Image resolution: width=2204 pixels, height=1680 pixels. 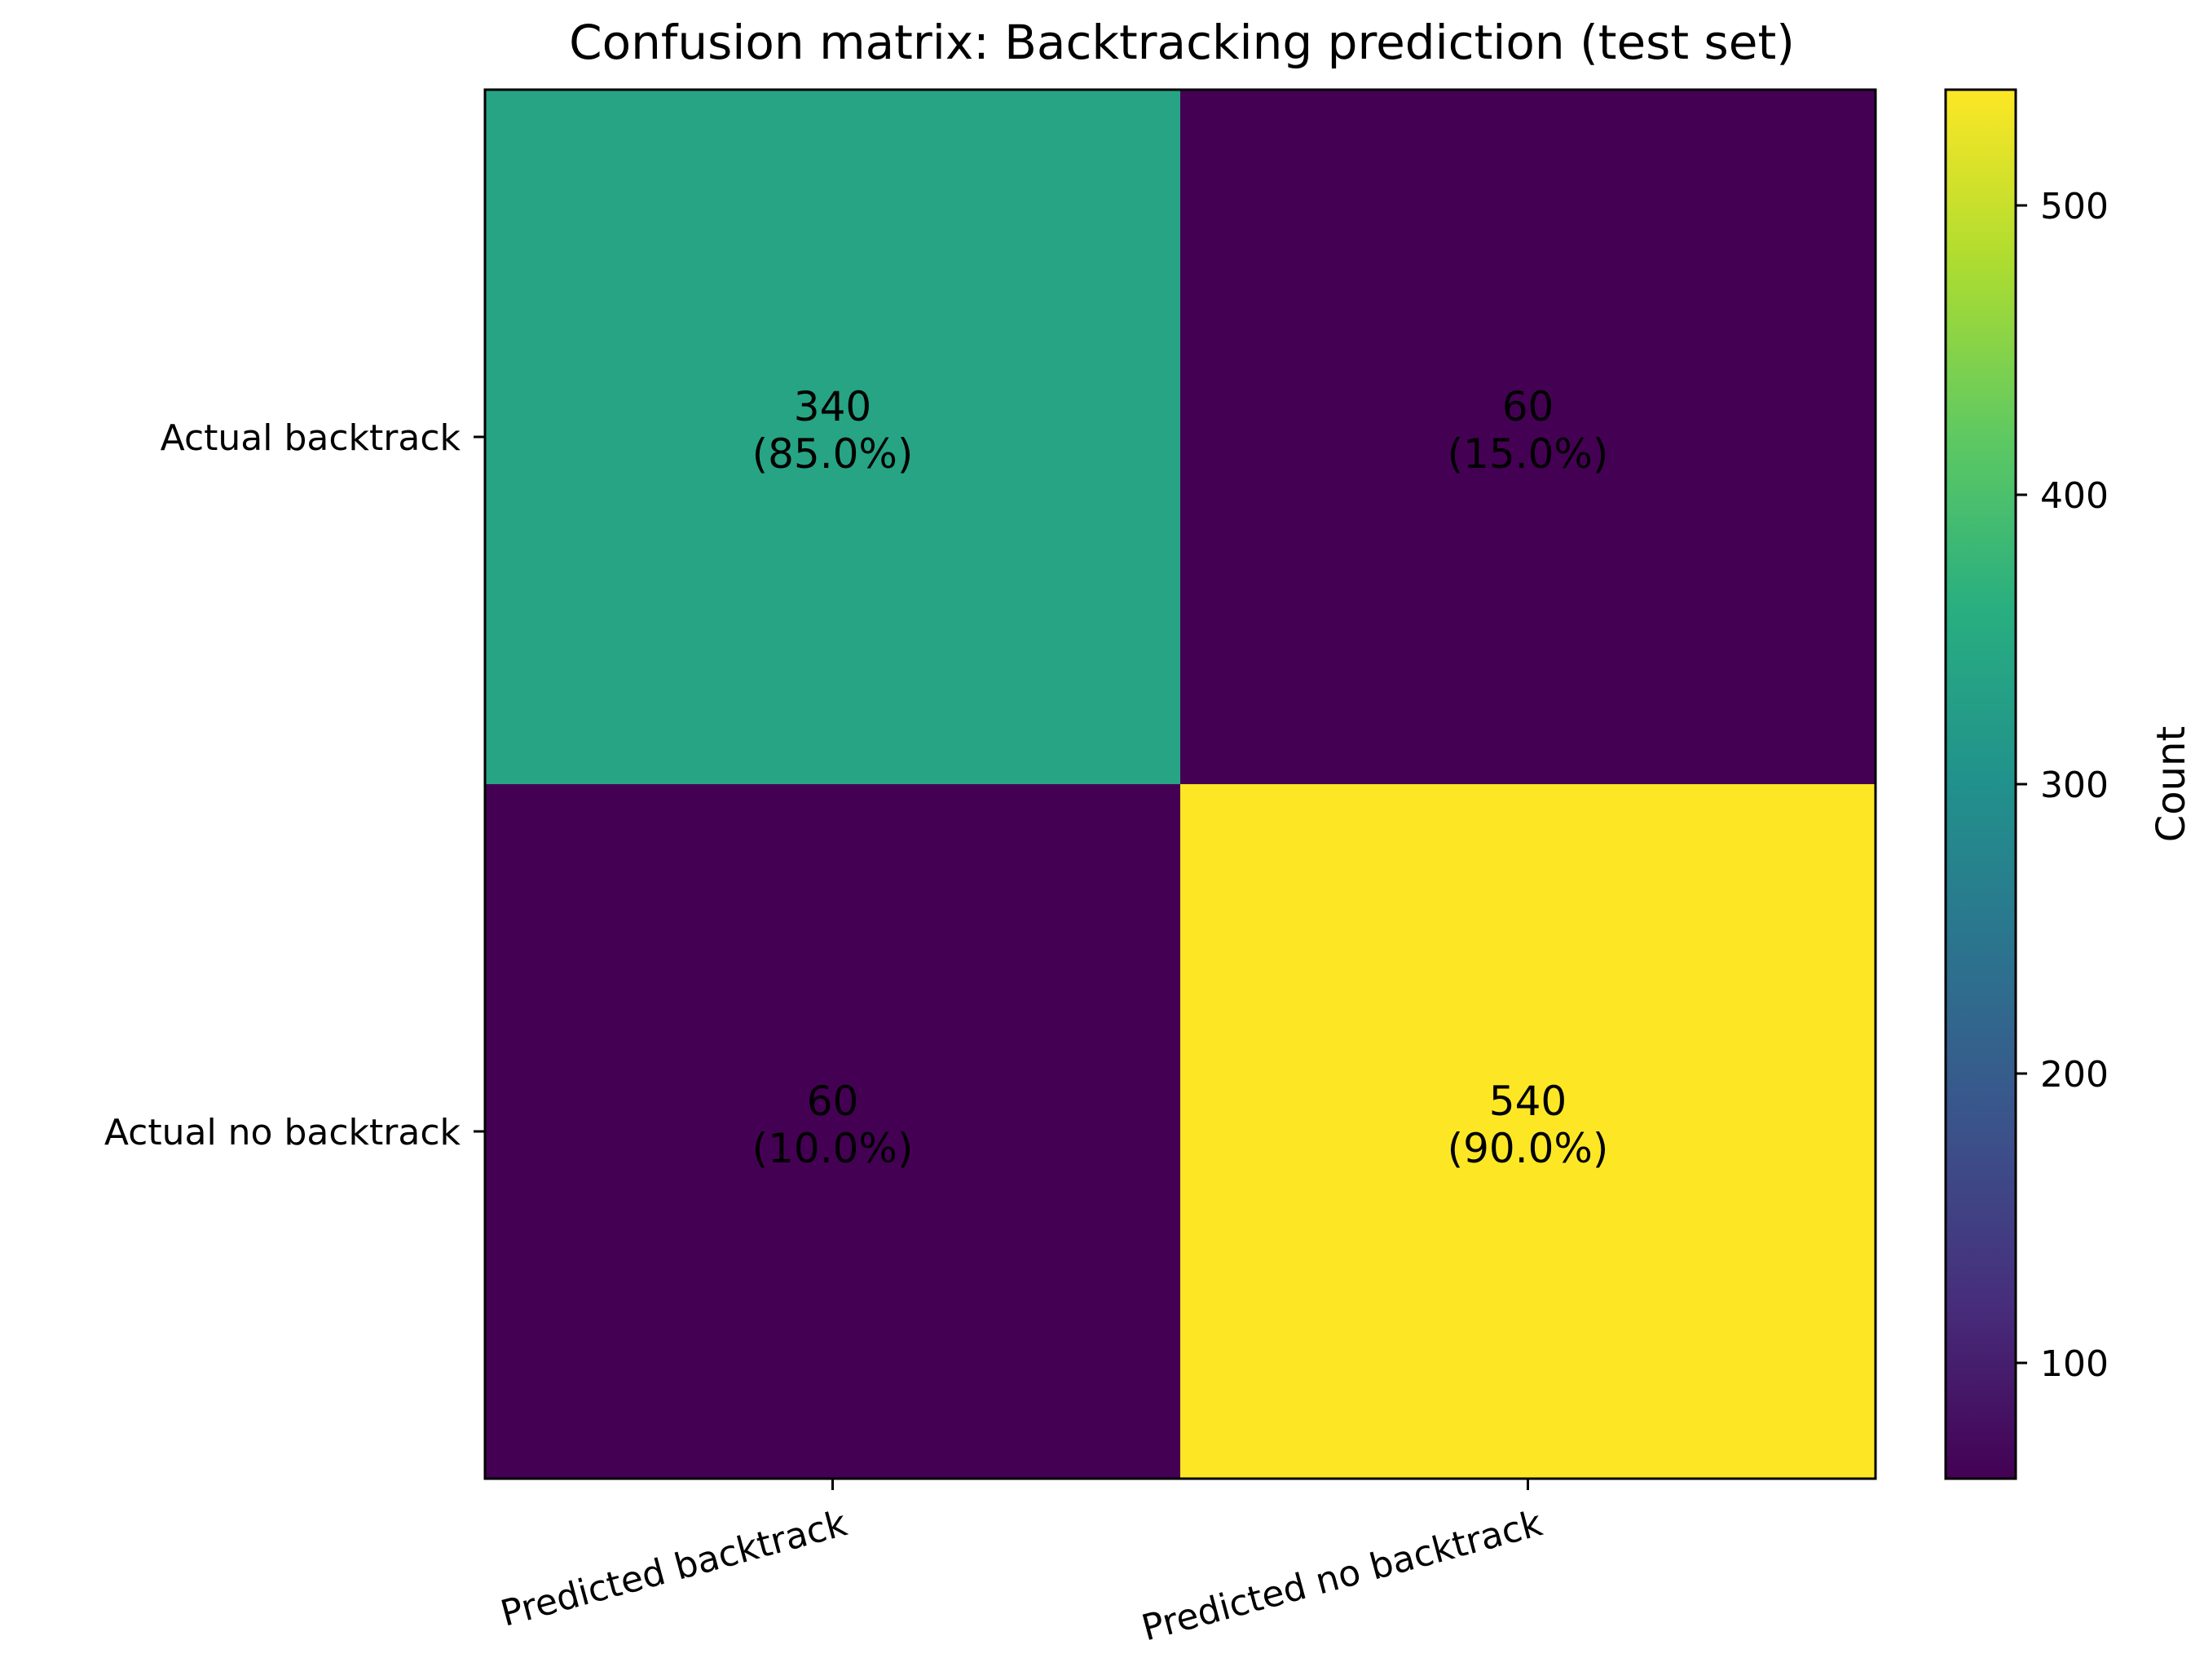 I want to click on y-axis-ticks: Actual backtrack Actual no backtrack, so click(x=294, y=785).